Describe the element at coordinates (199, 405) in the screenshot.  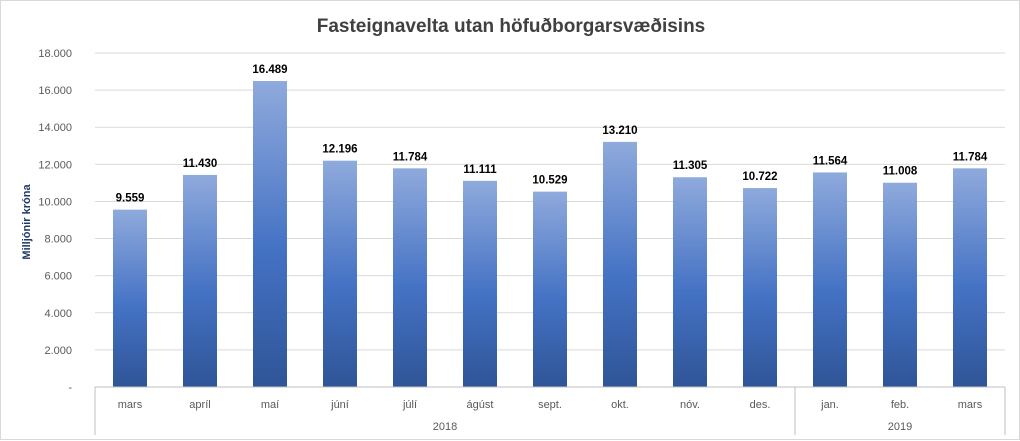
I see `x-tick-label: apríl` at that location.